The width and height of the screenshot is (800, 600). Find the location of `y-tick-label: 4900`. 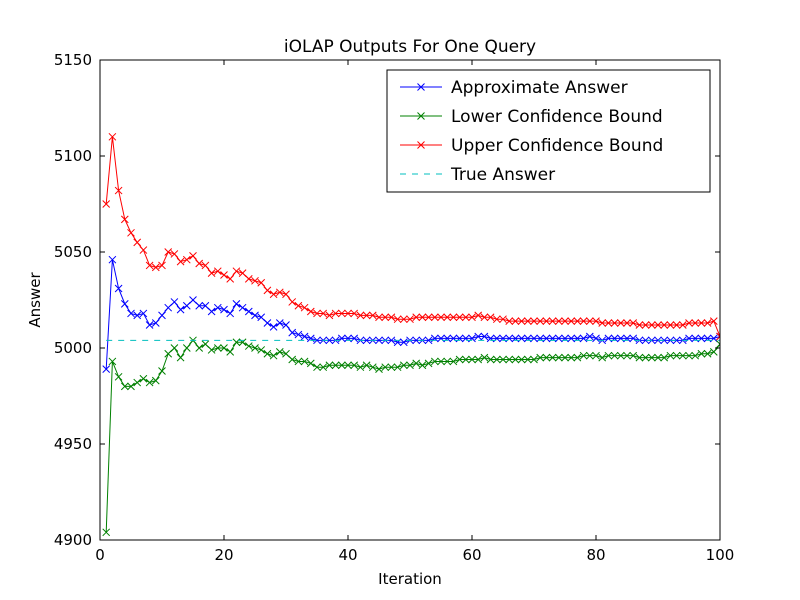

y-tick-label: 4900 is located at coordinates (73, 540).